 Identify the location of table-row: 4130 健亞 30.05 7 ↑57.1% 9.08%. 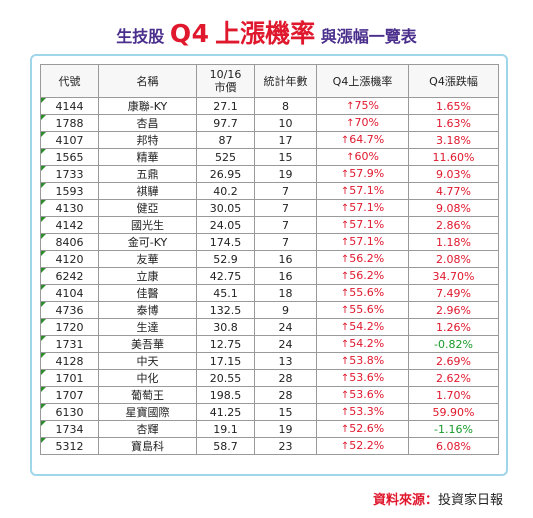
(269, 208).